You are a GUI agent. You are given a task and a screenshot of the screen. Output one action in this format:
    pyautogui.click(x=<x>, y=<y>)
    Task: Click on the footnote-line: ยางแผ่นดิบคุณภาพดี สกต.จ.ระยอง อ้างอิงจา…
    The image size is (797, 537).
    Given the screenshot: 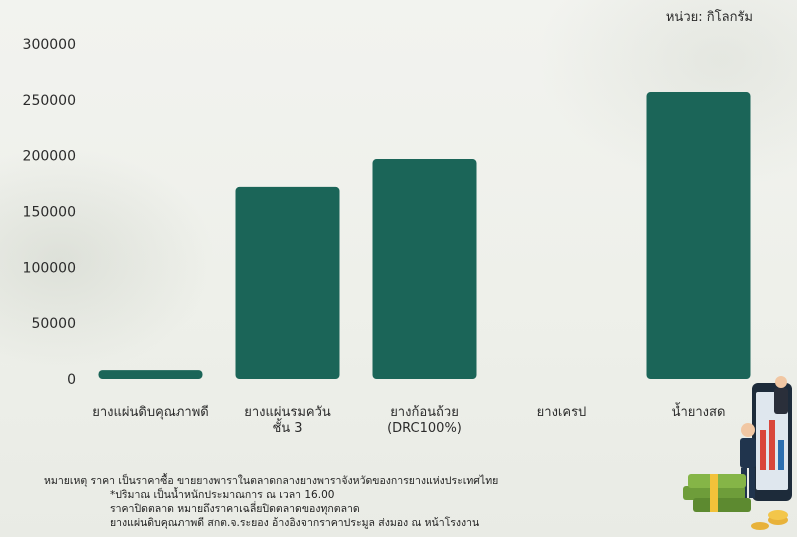 What is the action you would take?
    pyautogui.click(x=295, y=523)
    